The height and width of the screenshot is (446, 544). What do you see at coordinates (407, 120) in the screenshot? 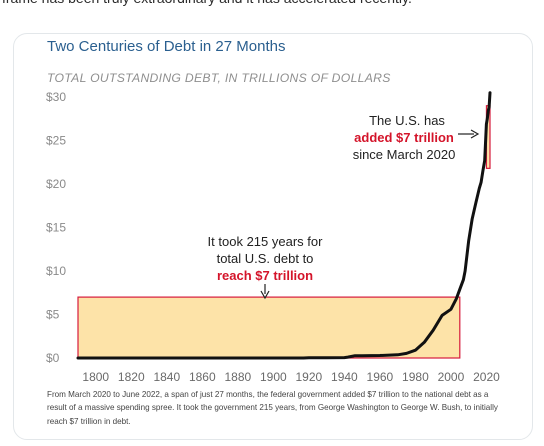
I see `annotation-2020-line1: The U.S. has` at bounding box center [407, 120].